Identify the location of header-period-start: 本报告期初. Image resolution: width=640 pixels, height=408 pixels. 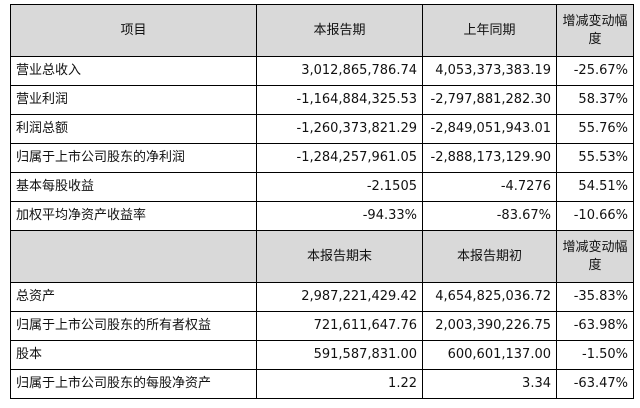
(489, 256).